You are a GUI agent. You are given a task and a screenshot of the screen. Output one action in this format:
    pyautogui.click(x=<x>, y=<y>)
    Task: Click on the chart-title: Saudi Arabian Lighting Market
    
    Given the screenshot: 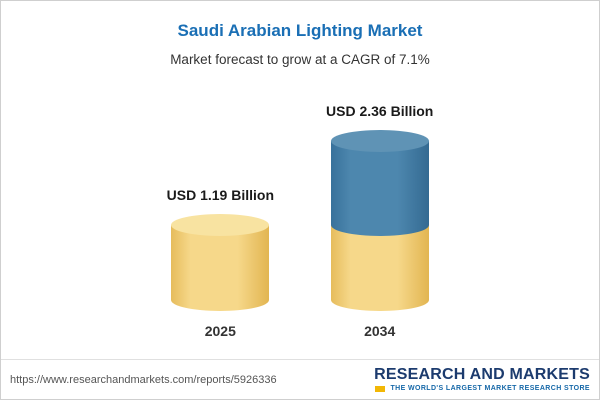 What is the action you would take?
    pyautogui.click(x=300, y=30)
    